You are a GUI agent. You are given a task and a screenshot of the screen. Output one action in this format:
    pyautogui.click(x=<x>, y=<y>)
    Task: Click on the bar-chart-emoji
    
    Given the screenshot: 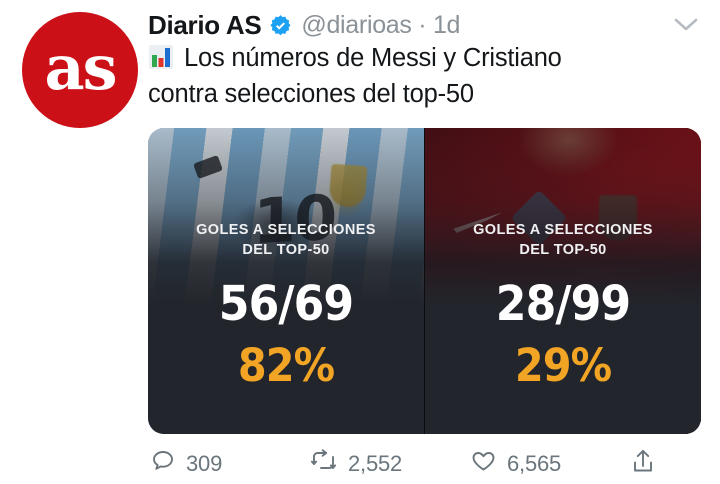 What is the action you would take?
    pyautogui.click(x=161, y=57)
    